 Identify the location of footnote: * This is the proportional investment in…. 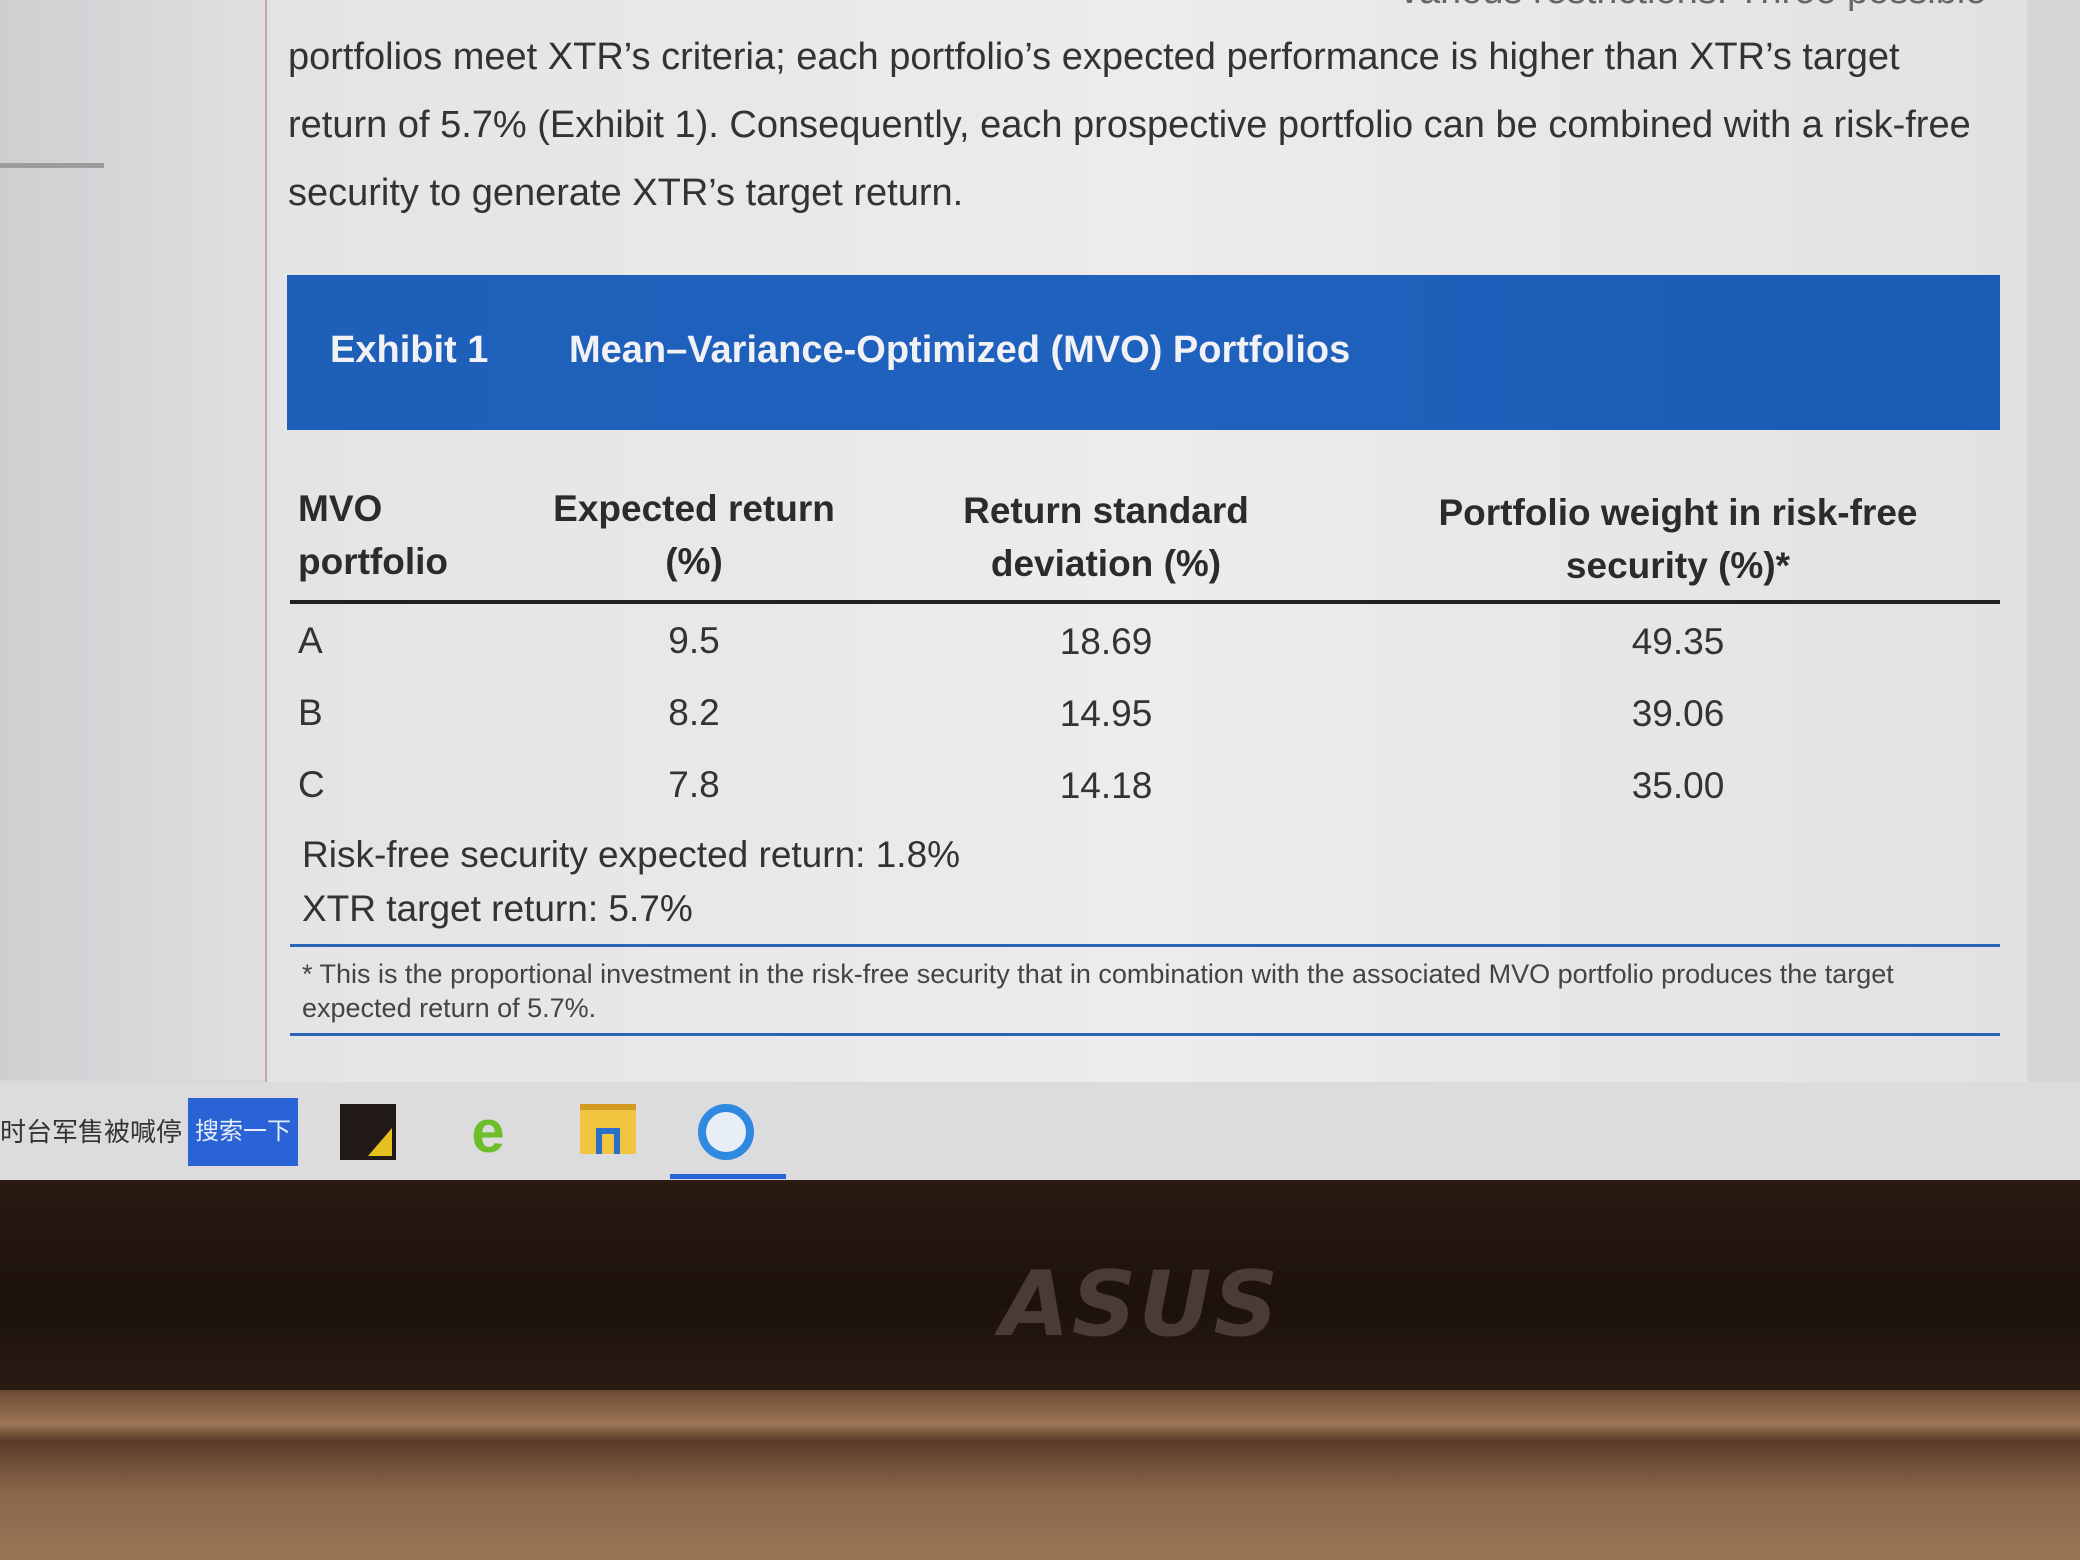
(1098, 991).